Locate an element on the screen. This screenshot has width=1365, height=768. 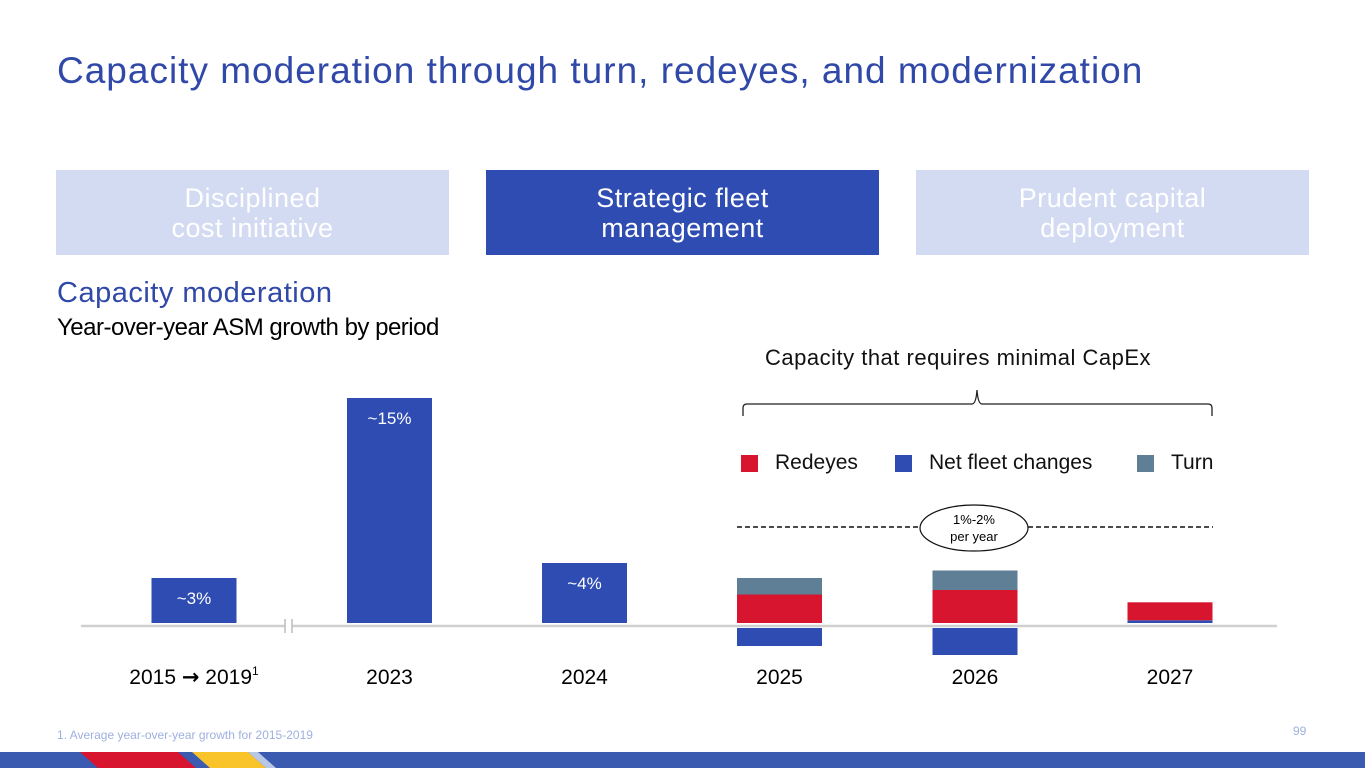
section-title: Capacity moderation is located at coordinates (195, 293).